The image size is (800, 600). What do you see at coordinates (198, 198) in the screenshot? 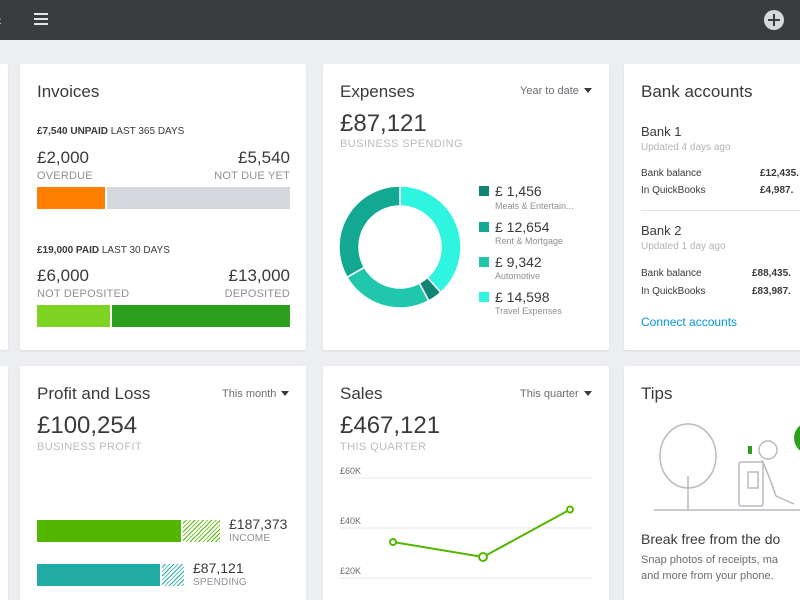
I see `not-due-bar-segment` at bounding box center [198, 198].